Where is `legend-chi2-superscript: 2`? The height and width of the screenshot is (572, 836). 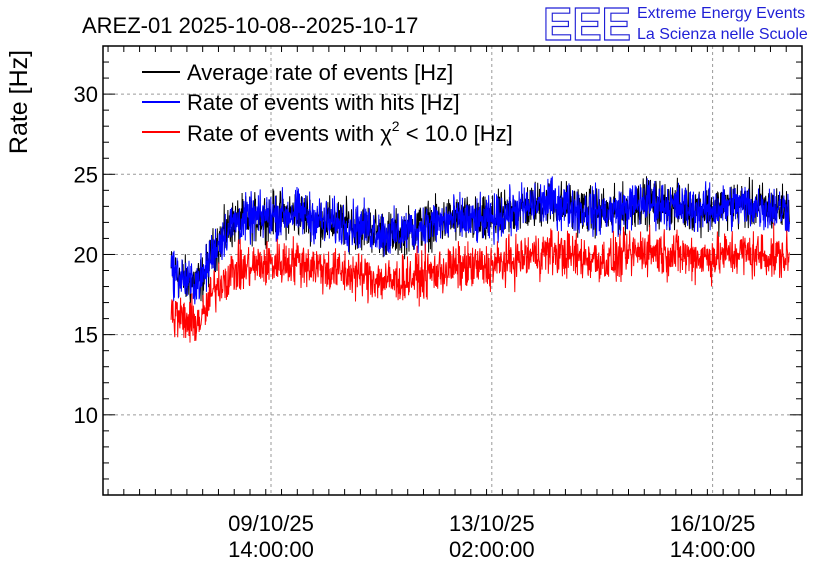 legend-chi2-superscript: 2 is located at coordinates (396, 126).